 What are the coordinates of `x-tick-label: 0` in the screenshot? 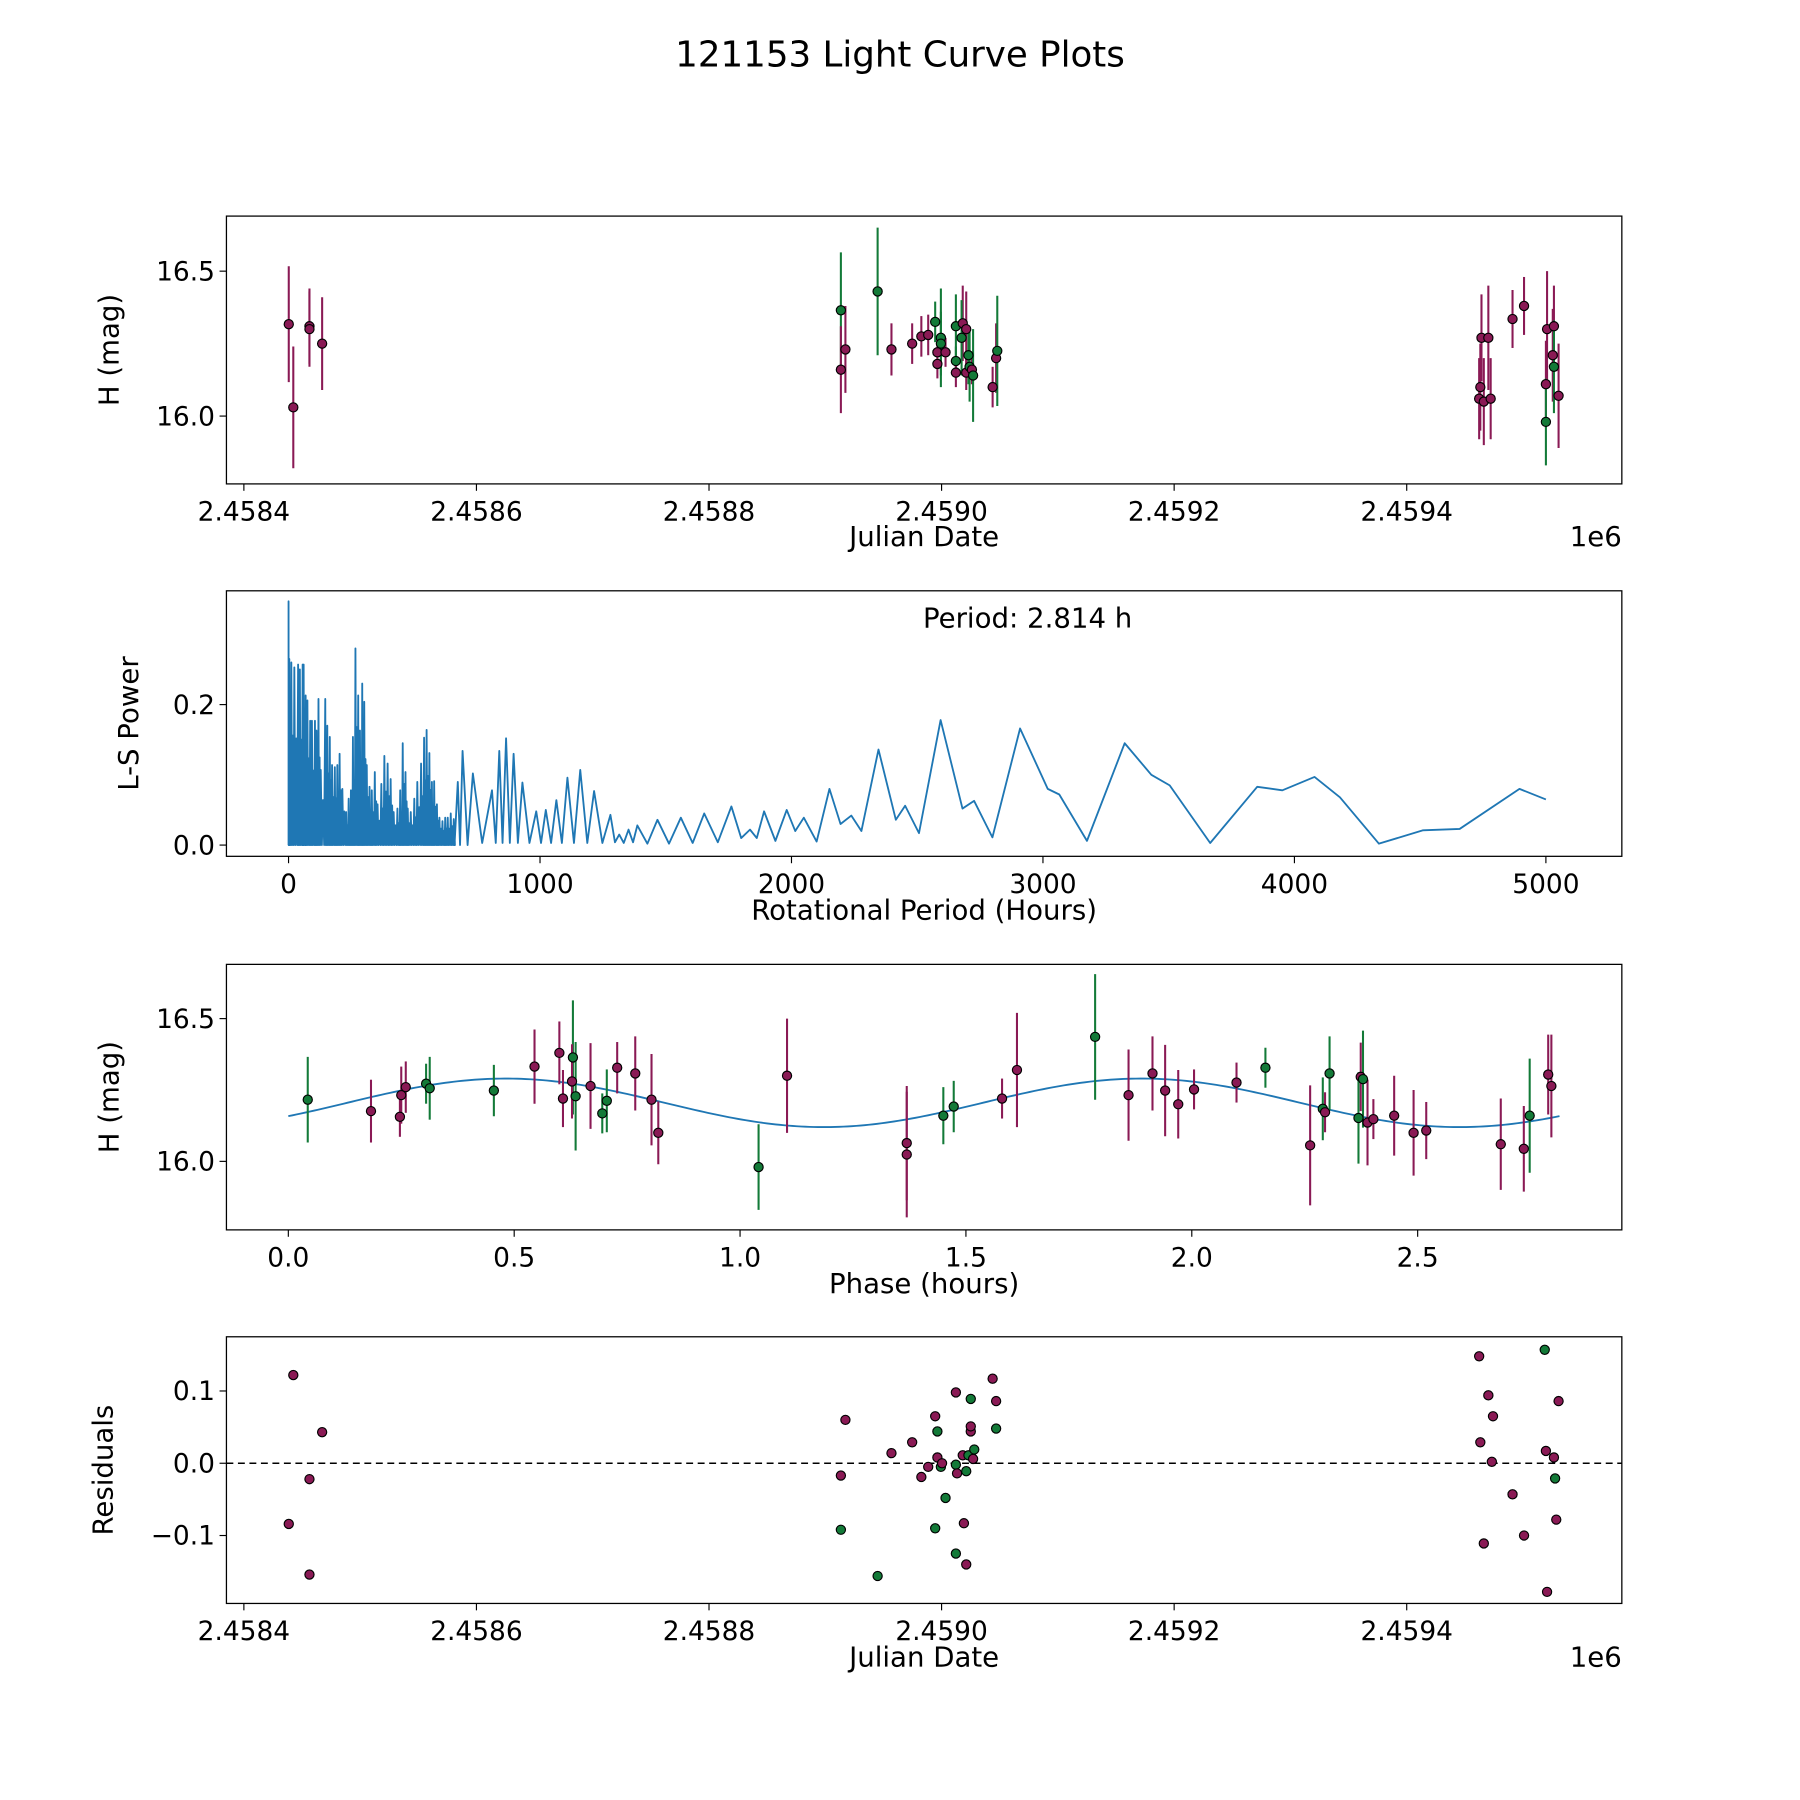 It's located at (288, 884).